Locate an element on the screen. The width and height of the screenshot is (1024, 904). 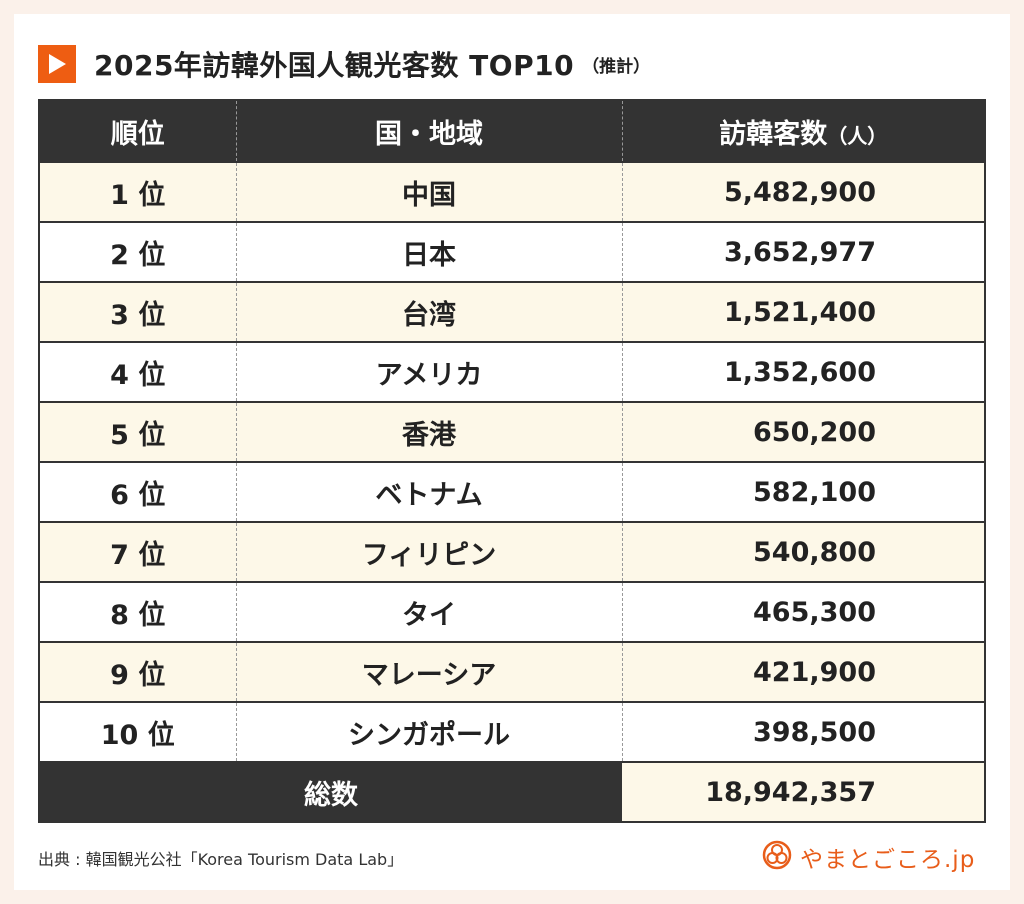
page-title: 2025年訪韓外国人観光客数 TOP10 is located at coordinates (334, 65).